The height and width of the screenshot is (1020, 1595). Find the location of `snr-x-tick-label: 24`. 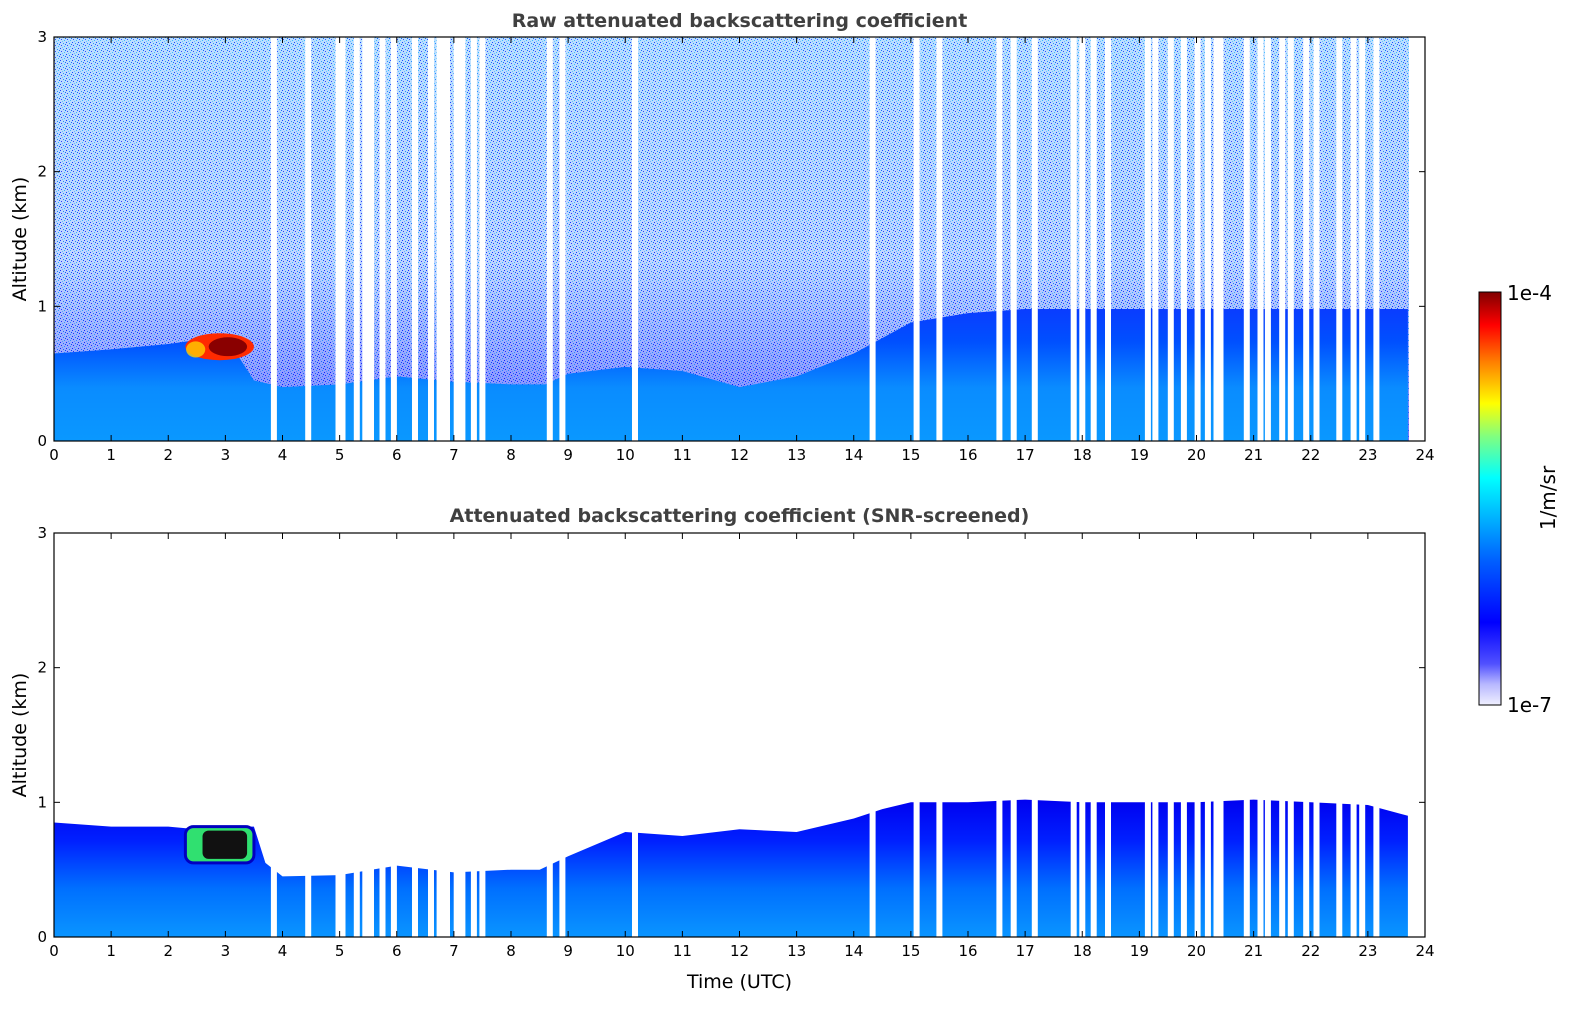

snr-x-tick-label: 24 is located at coordinates (1424, 951).